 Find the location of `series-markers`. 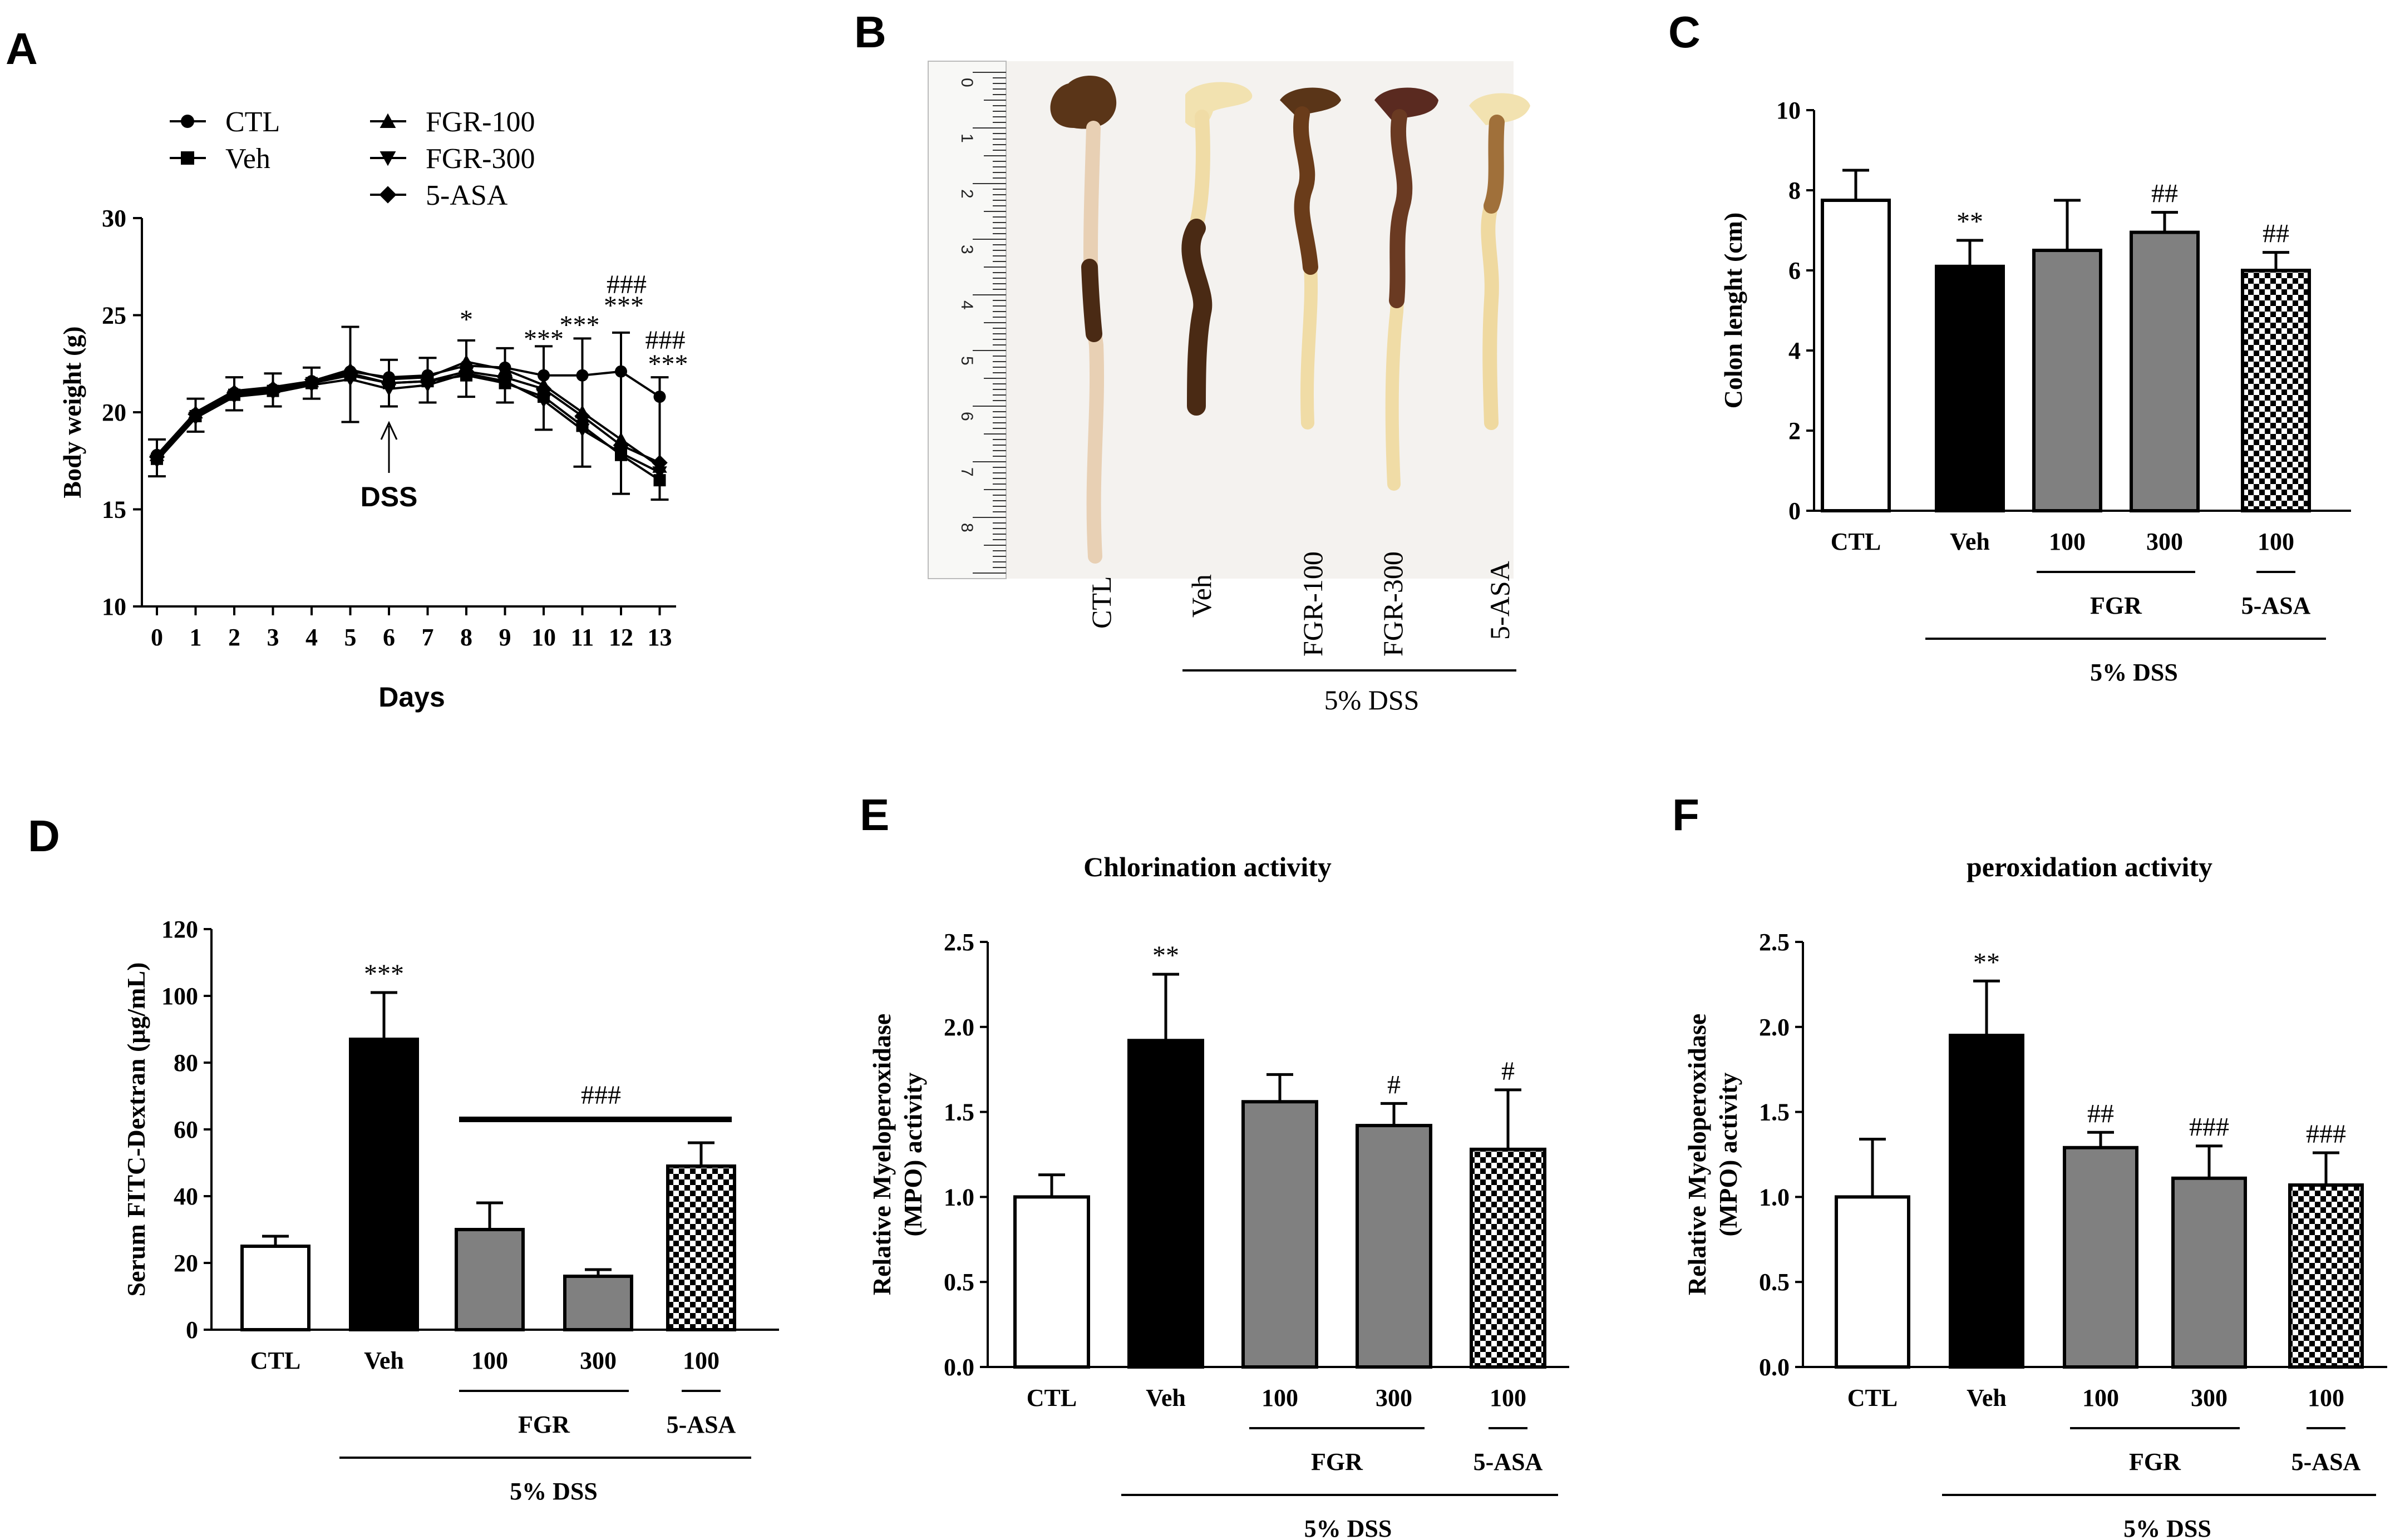

series-markers is located at coordinates (408, 423).